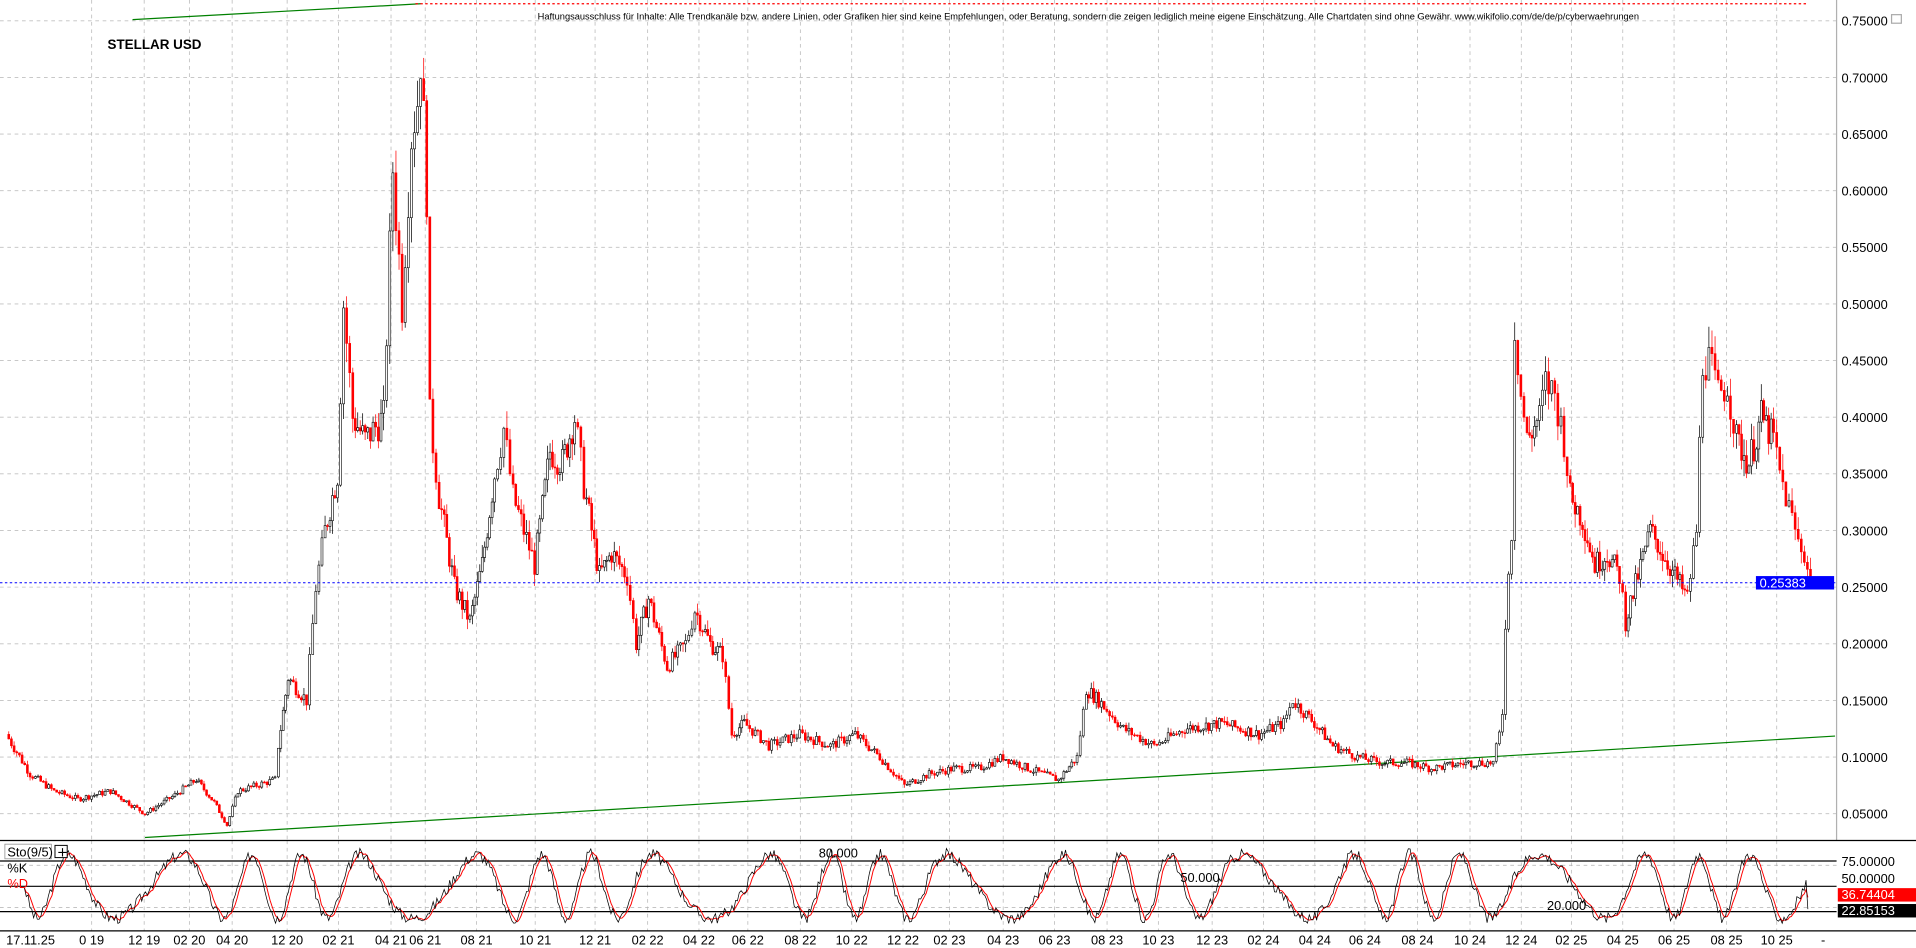 The height and width of the screenshot is (948, 1916). What do you see at coordinates (838, 853) in the screenshot?
I see `level-80-label: 80.000` at bounding box center [838, 853].